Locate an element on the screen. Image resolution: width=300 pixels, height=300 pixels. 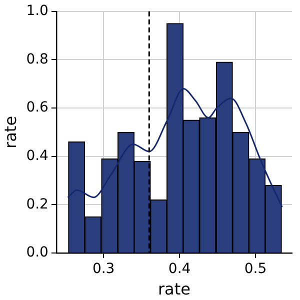
y-tick-label: 1.0 is located at coordinates (37, 11).